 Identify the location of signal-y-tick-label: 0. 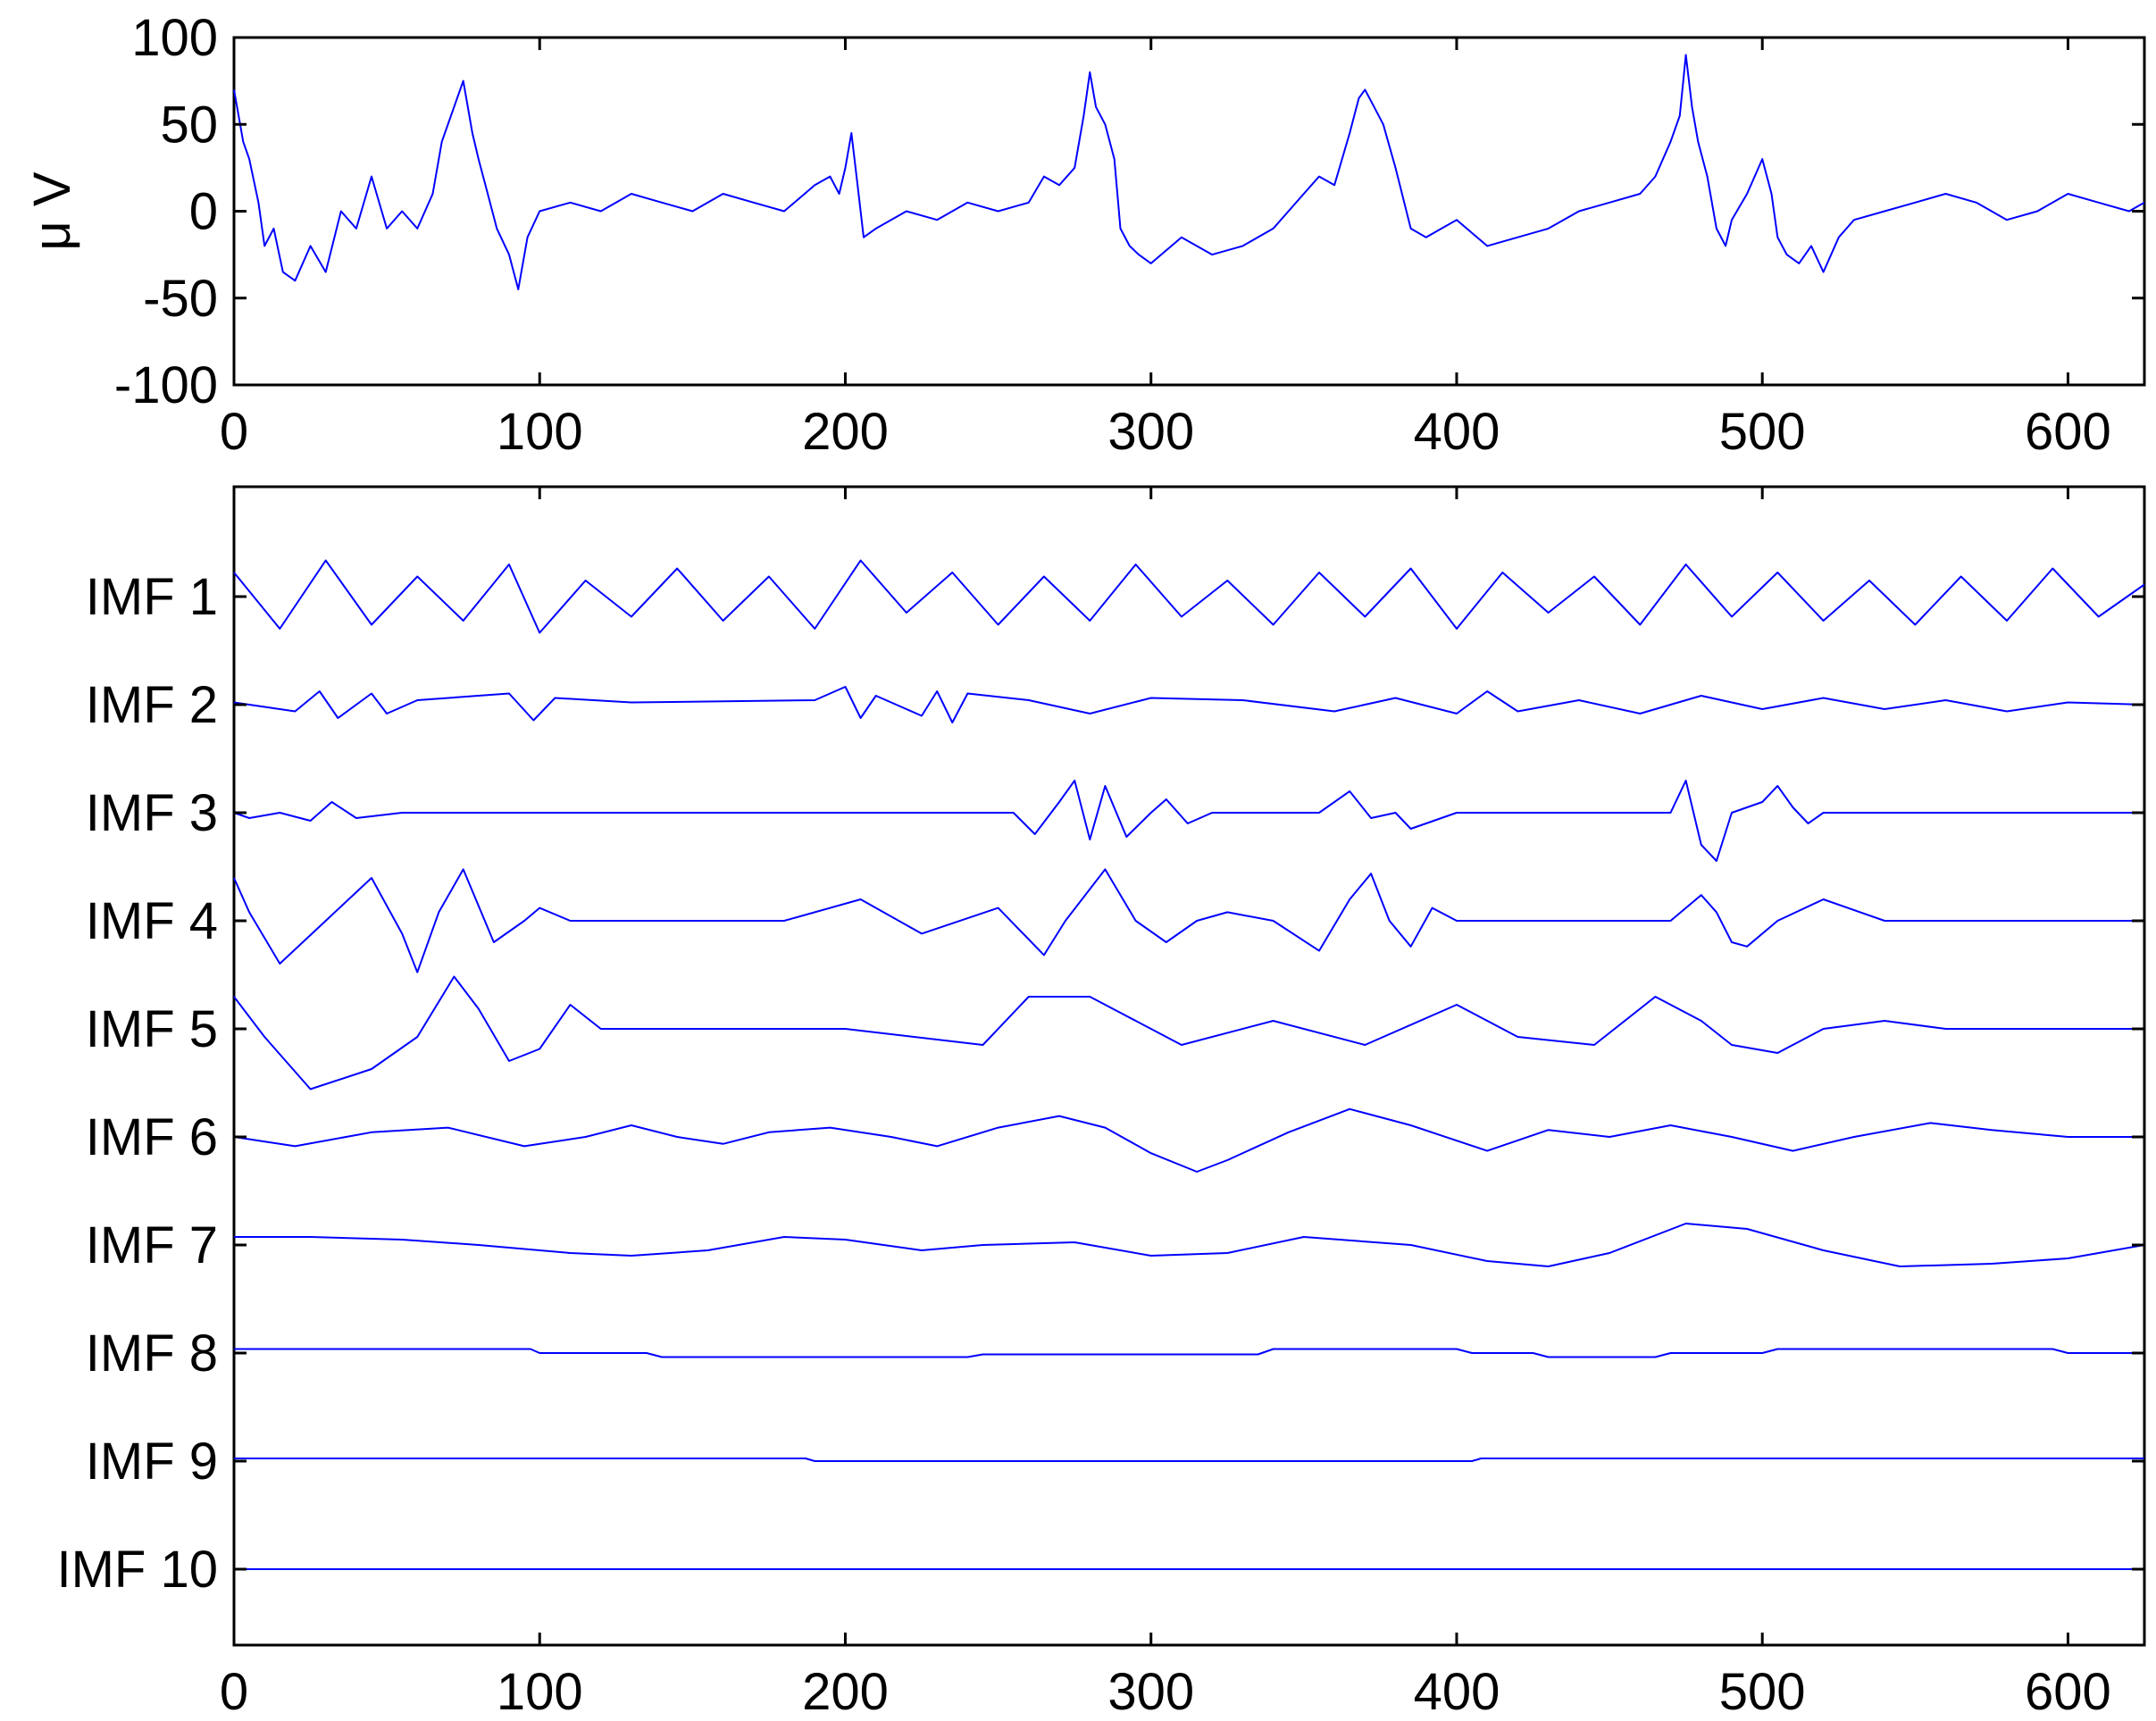
(203, 212).